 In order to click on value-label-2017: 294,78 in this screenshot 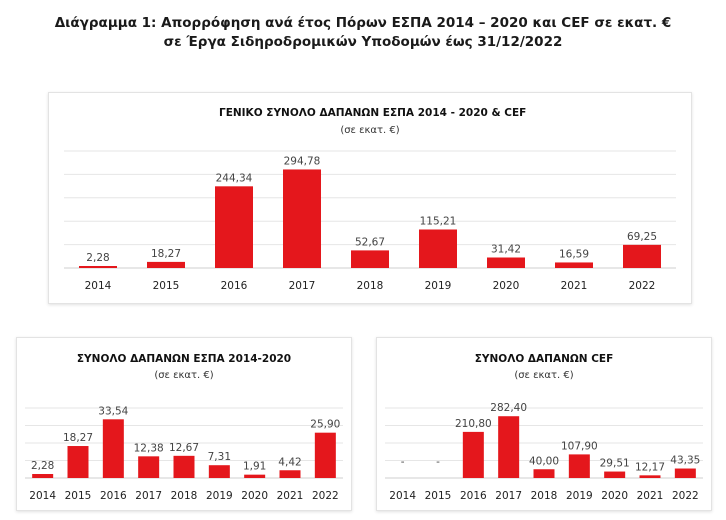, I will do `click(302, 161)`.